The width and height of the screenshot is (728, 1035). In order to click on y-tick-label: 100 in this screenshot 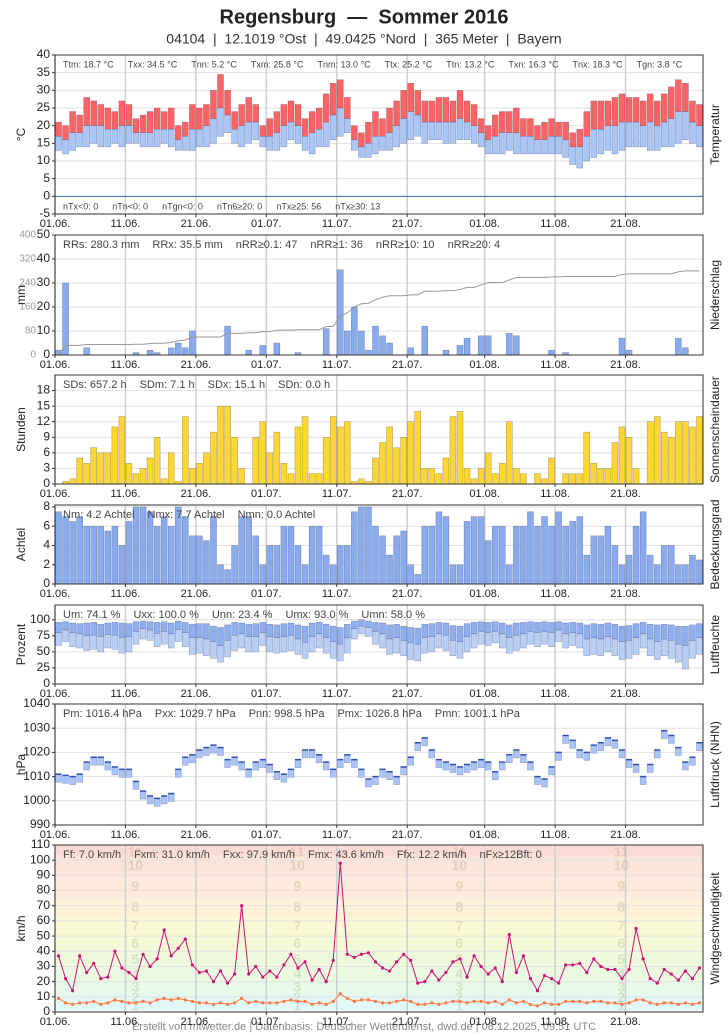, I will do `click(40, 619)`.